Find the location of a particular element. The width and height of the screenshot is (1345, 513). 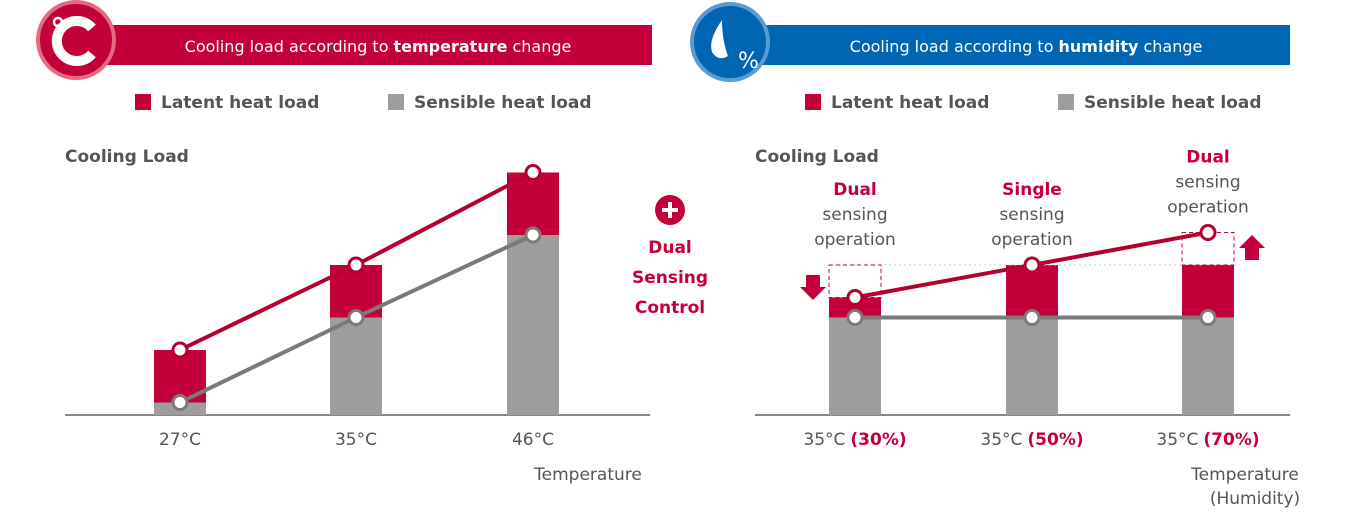

x-tick-label: 27°C is located at coordinates (180, 440).